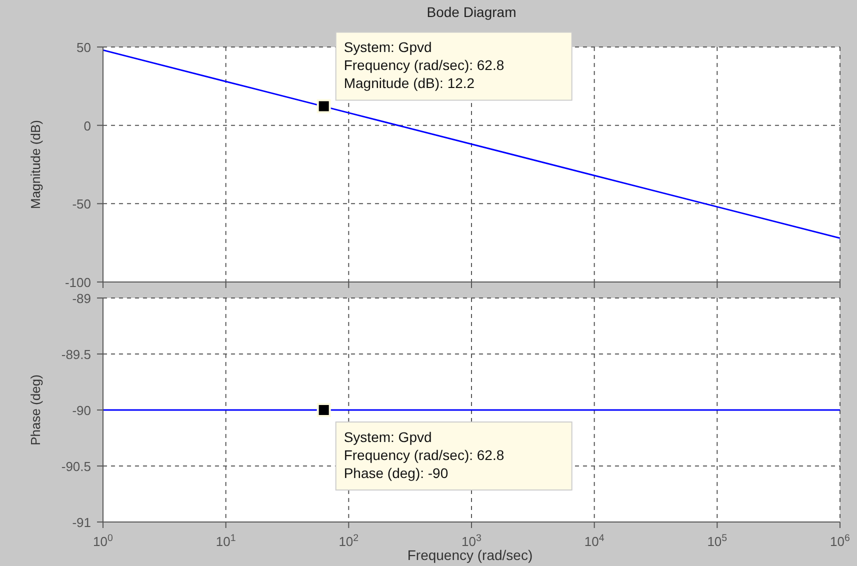 This screenshot has height=566, width=857. What do you see at coordinates (472, 12) in the screenshot?
I see `chart-title: Bode Diagram` at bounding box center [472, 12].